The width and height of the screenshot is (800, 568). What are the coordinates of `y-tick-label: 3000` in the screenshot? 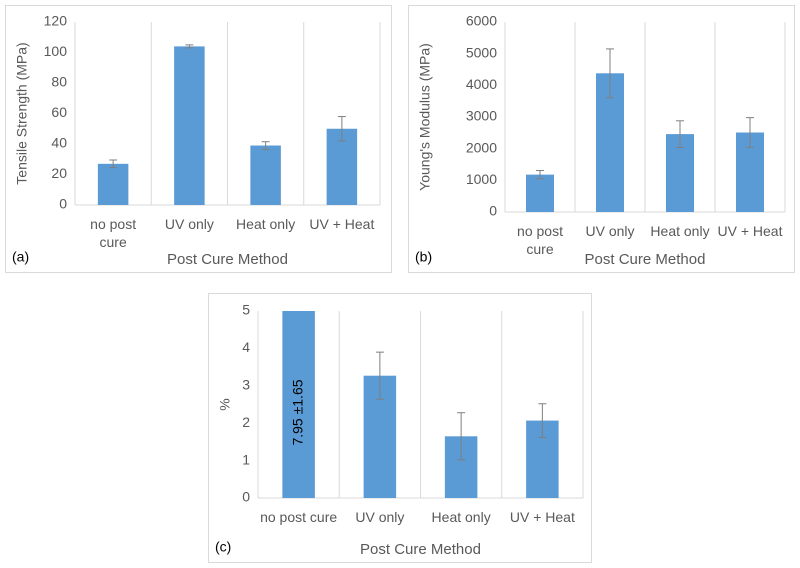 It's located at (481, 116).